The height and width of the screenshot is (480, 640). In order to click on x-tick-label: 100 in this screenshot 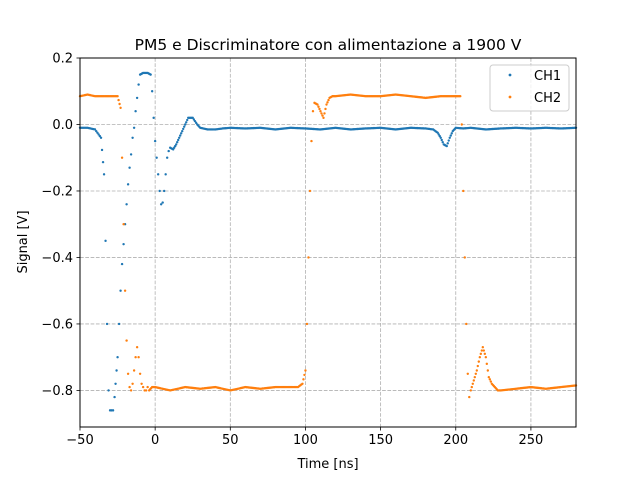, I will do `click(305, 440)`.